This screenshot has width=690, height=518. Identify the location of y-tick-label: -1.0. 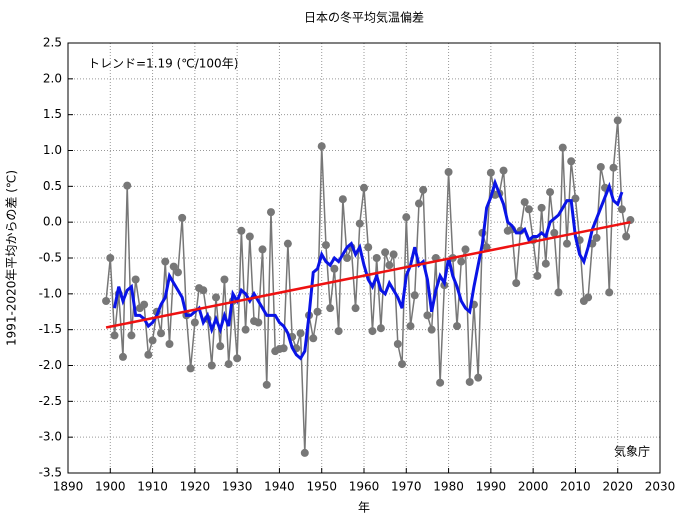
(50, 293).